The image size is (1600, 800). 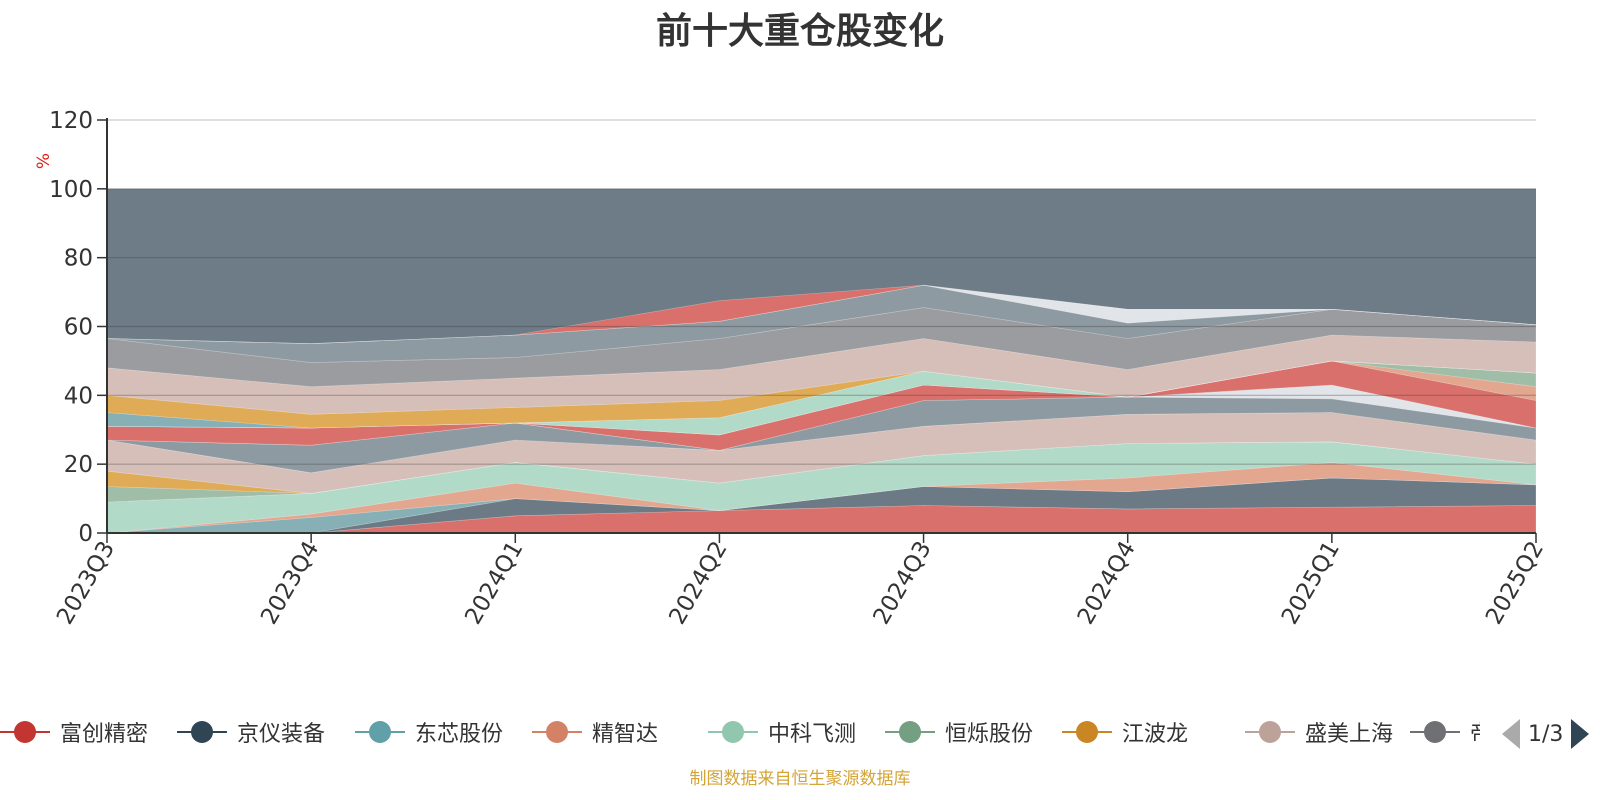 What do you see at coordinates (104, 734) in the screenshot?
I see `legend-label: 富创精密` at bounding box center [104, 734].